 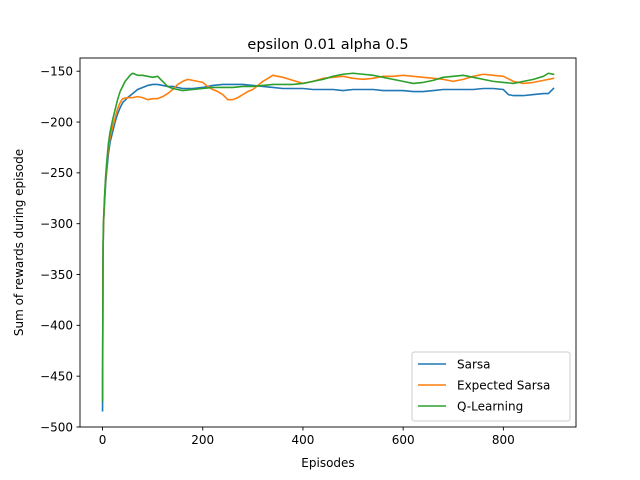 What do you see at coordinates (19, 242) in the screenshot?
I see `y-axis-label: Sum of rewards during episode` at bounding box center [19, 242].